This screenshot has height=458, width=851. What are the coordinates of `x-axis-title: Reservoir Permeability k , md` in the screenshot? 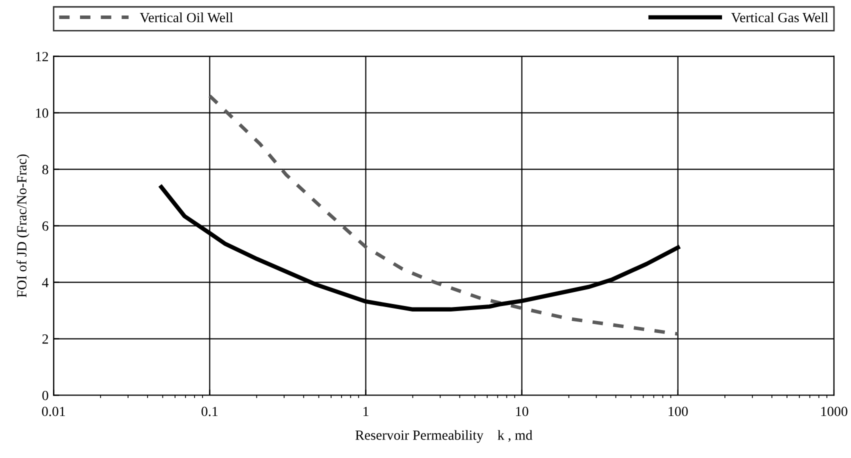 It's located at (443, 436).